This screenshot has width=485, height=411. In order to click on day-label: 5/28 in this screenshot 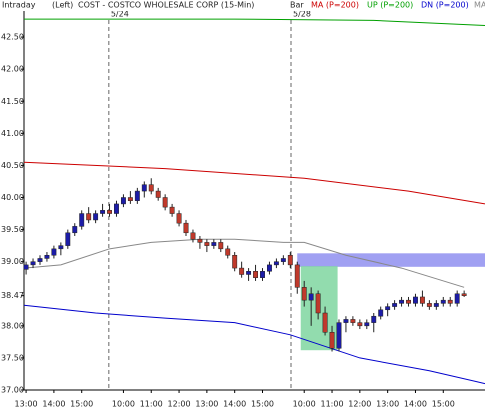, I will do `click(302, 14)`.